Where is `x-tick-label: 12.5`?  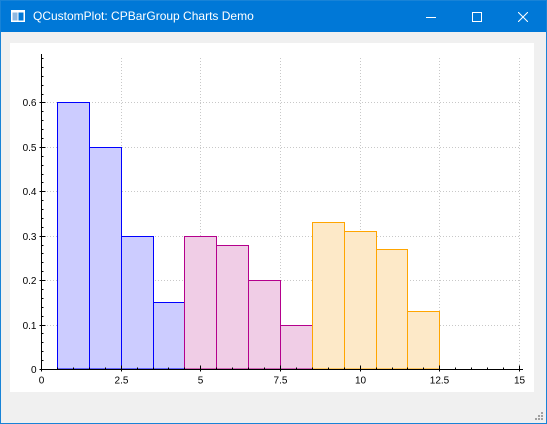 x-tick-label: 12.5 is located at coordinates (440, 381).